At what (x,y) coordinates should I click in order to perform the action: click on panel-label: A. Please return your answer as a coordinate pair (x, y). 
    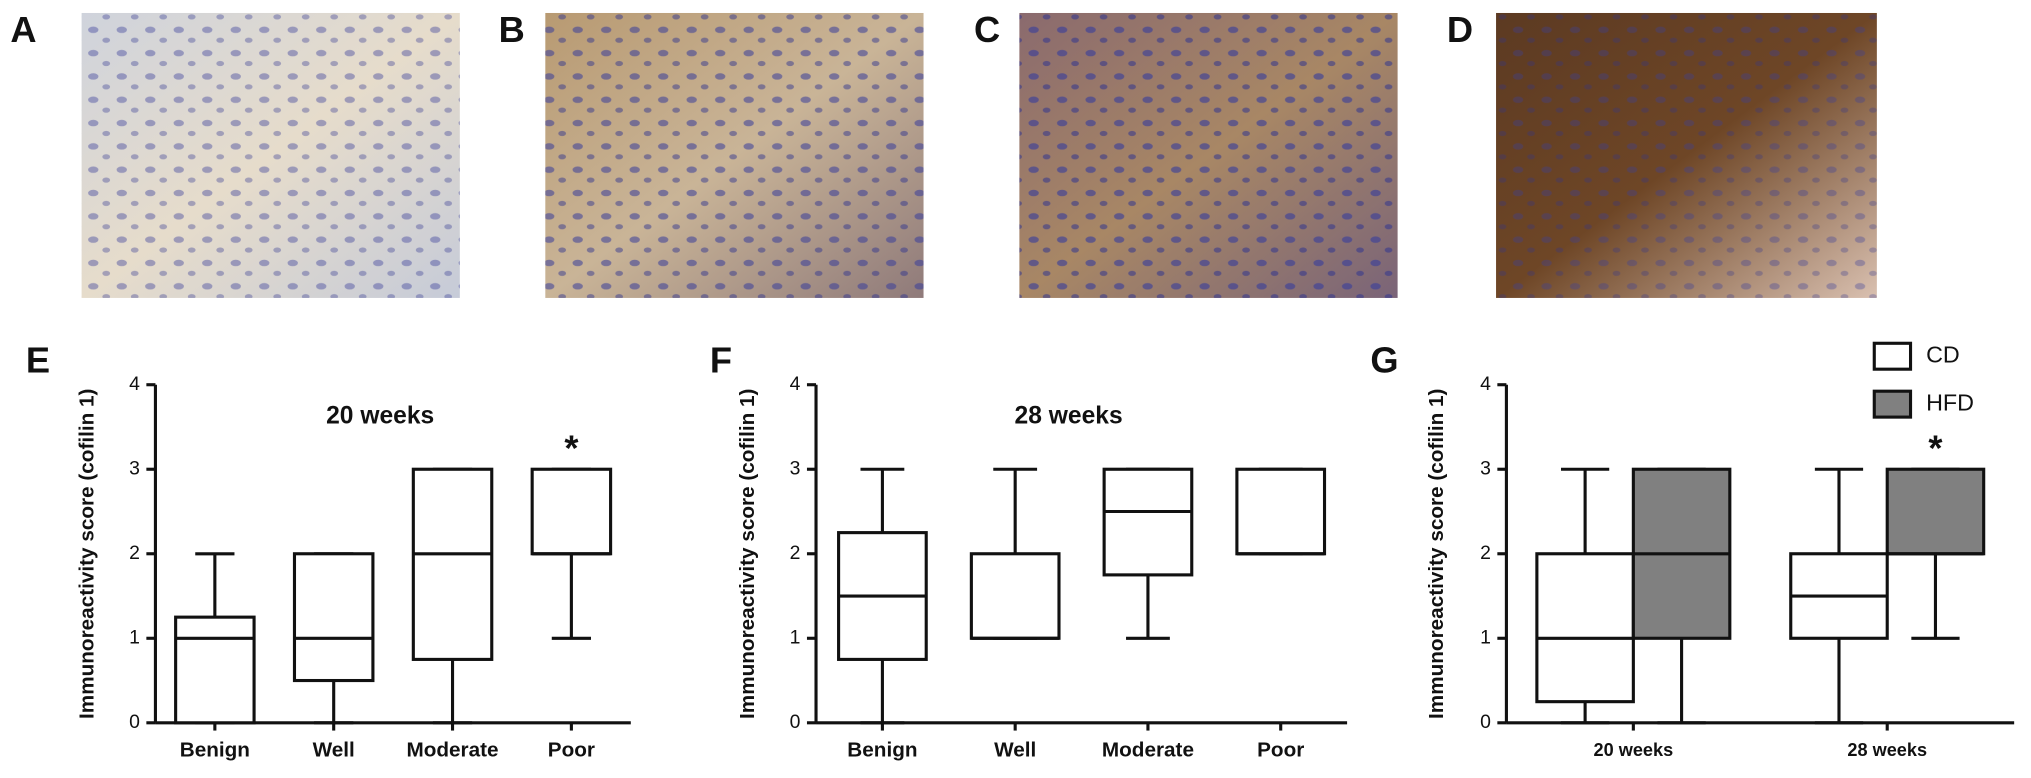
    Looking at the image, I should click on (23, 29).